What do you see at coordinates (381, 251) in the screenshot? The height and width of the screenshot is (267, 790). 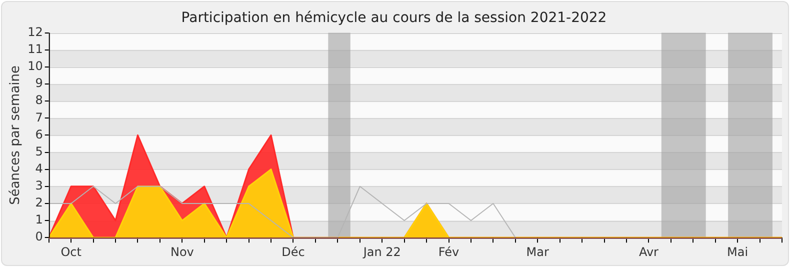 I see `x-tick-label: Jan 22` at bounding box center [381, 251].